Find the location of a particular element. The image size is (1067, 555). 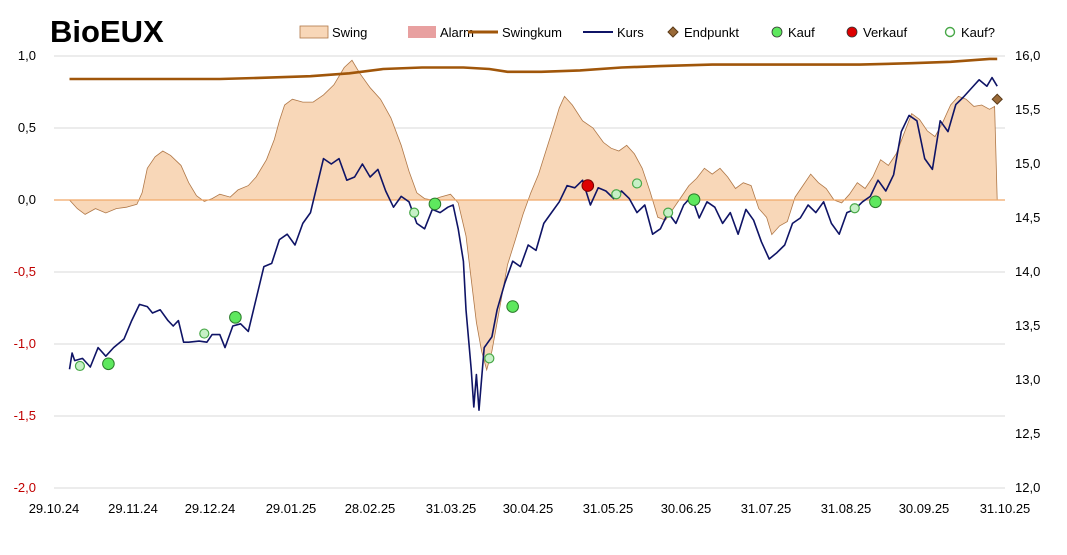

x-tick-label: 31.03.25 is located at coordinates (451, 508).